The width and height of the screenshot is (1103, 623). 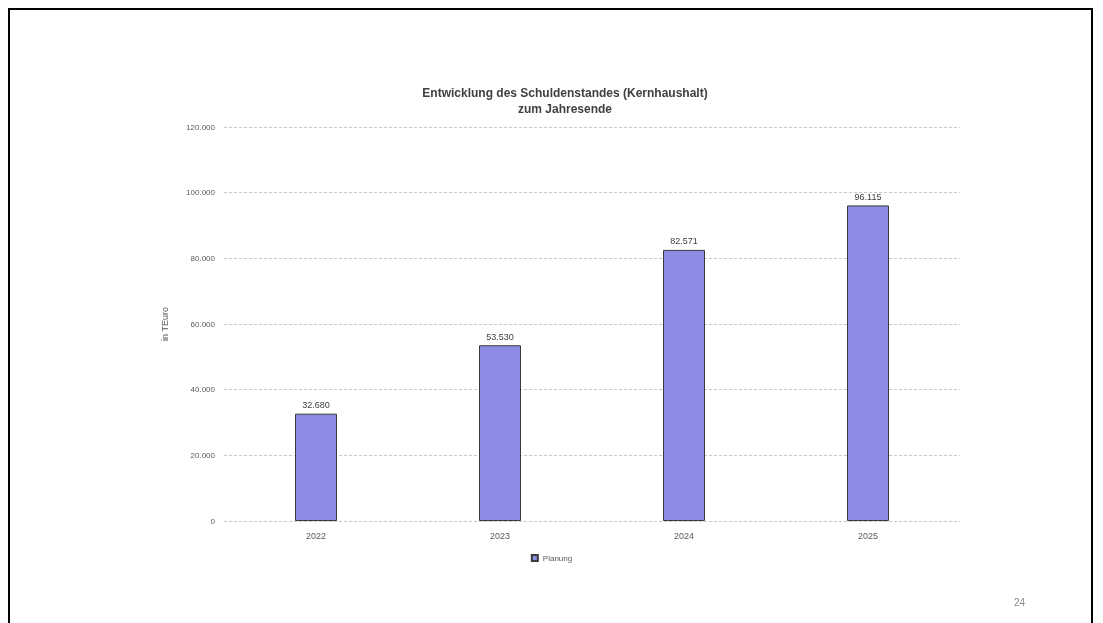 I want to click on data-label: 82.571, so click(x=684, y=241).